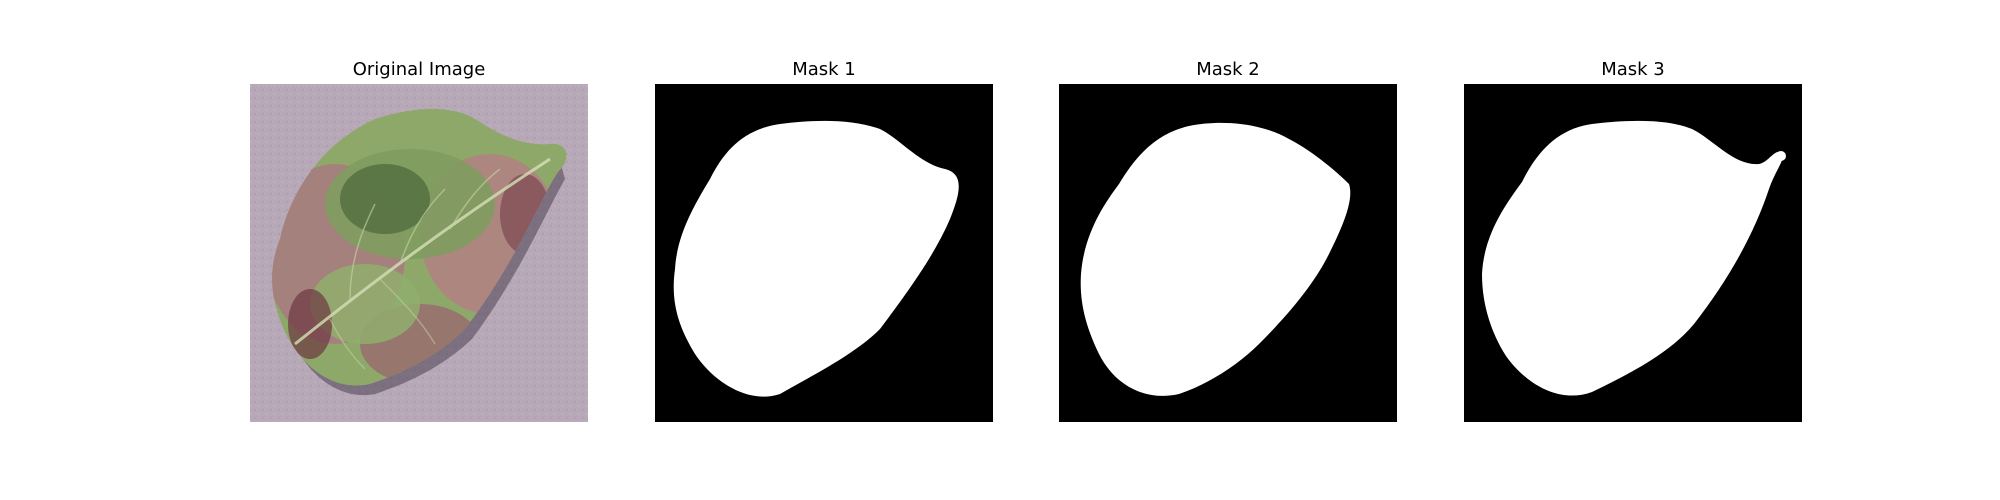 The height and width of the screenshot is (500, 2000). Describe the element at coordinates (1228, 69) in the screenshot. I see `panel-title: Mask 2` at that location.